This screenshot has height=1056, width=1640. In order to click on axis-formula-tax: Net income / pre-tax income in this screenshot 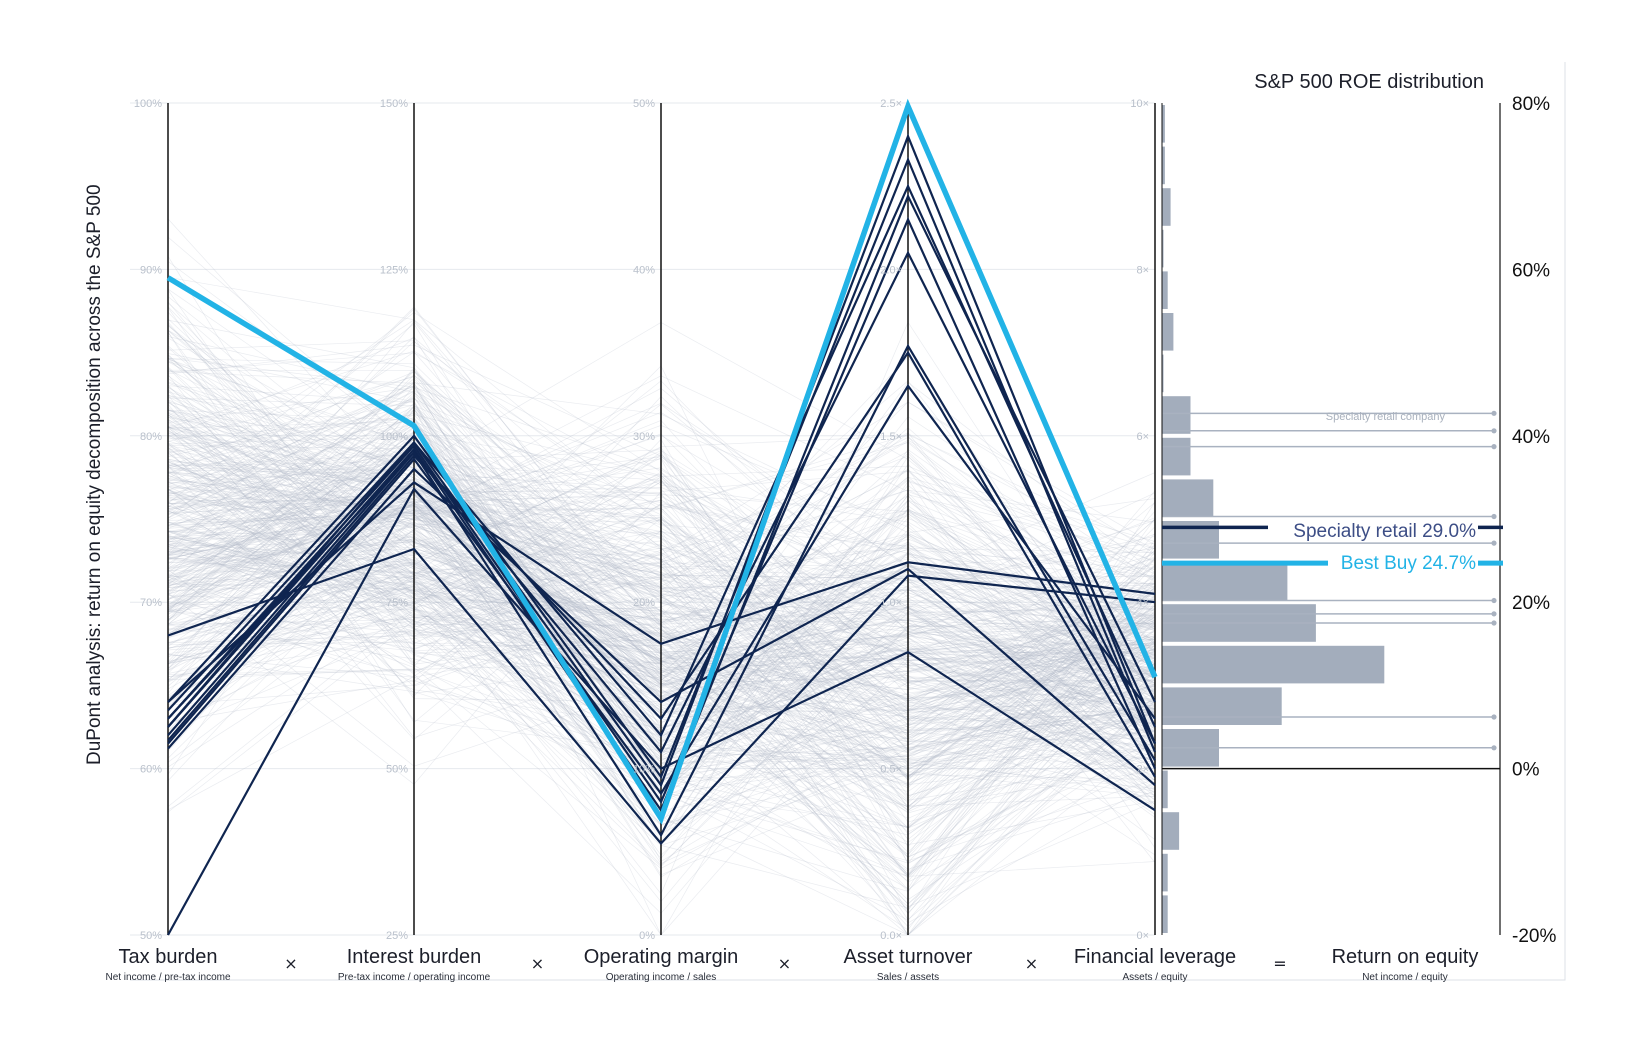, I will do `click(167, 977)`.